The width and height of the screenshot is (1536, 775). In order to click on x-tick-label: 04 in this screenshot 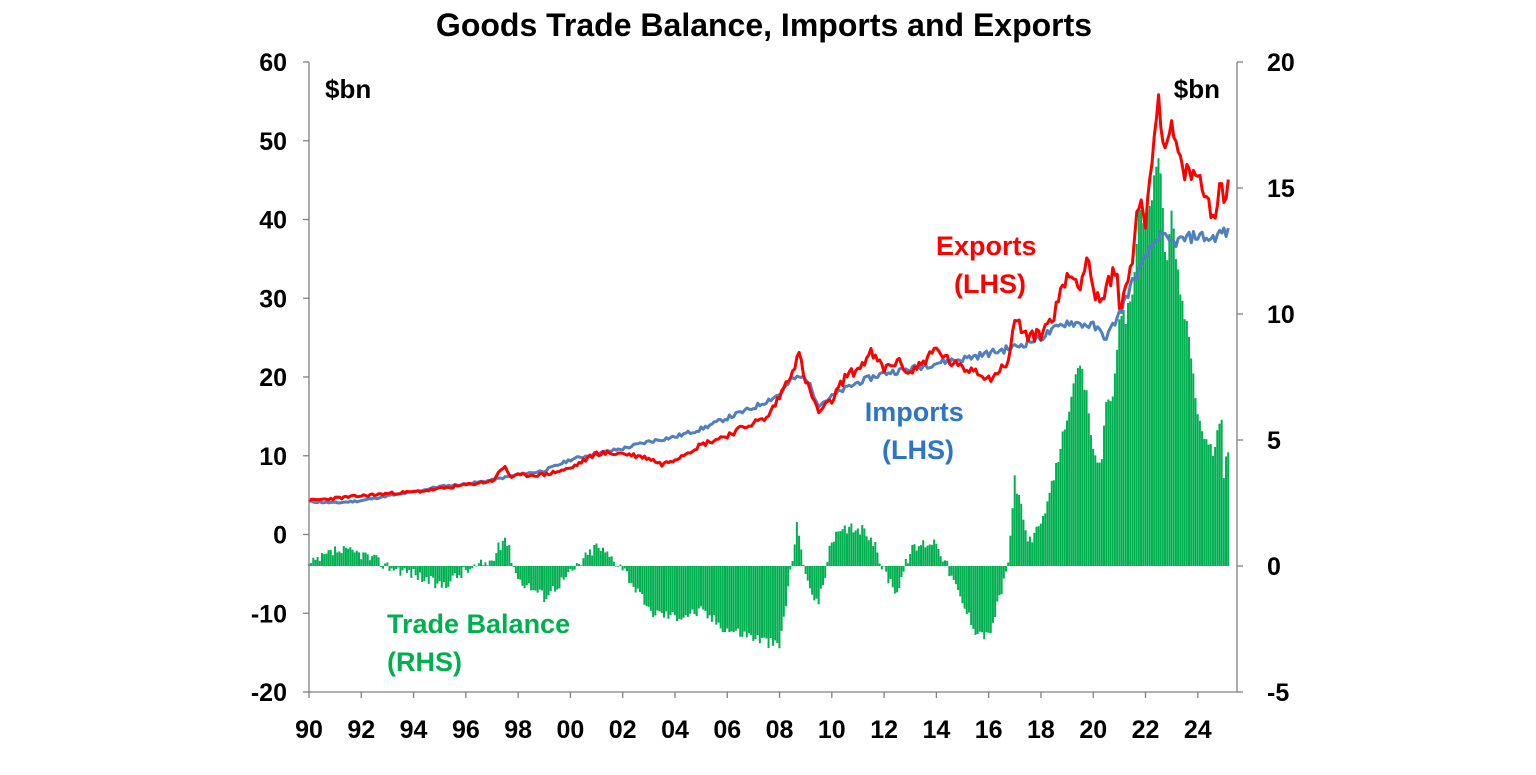, I will do `click(675, 730)`.